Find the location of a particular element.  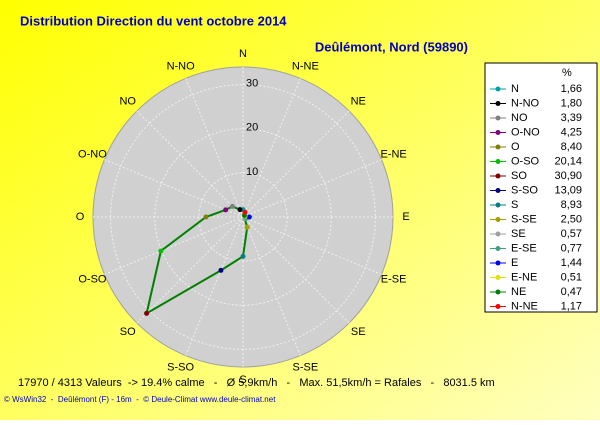

direction-label: S is located at coordinates (242, 380).